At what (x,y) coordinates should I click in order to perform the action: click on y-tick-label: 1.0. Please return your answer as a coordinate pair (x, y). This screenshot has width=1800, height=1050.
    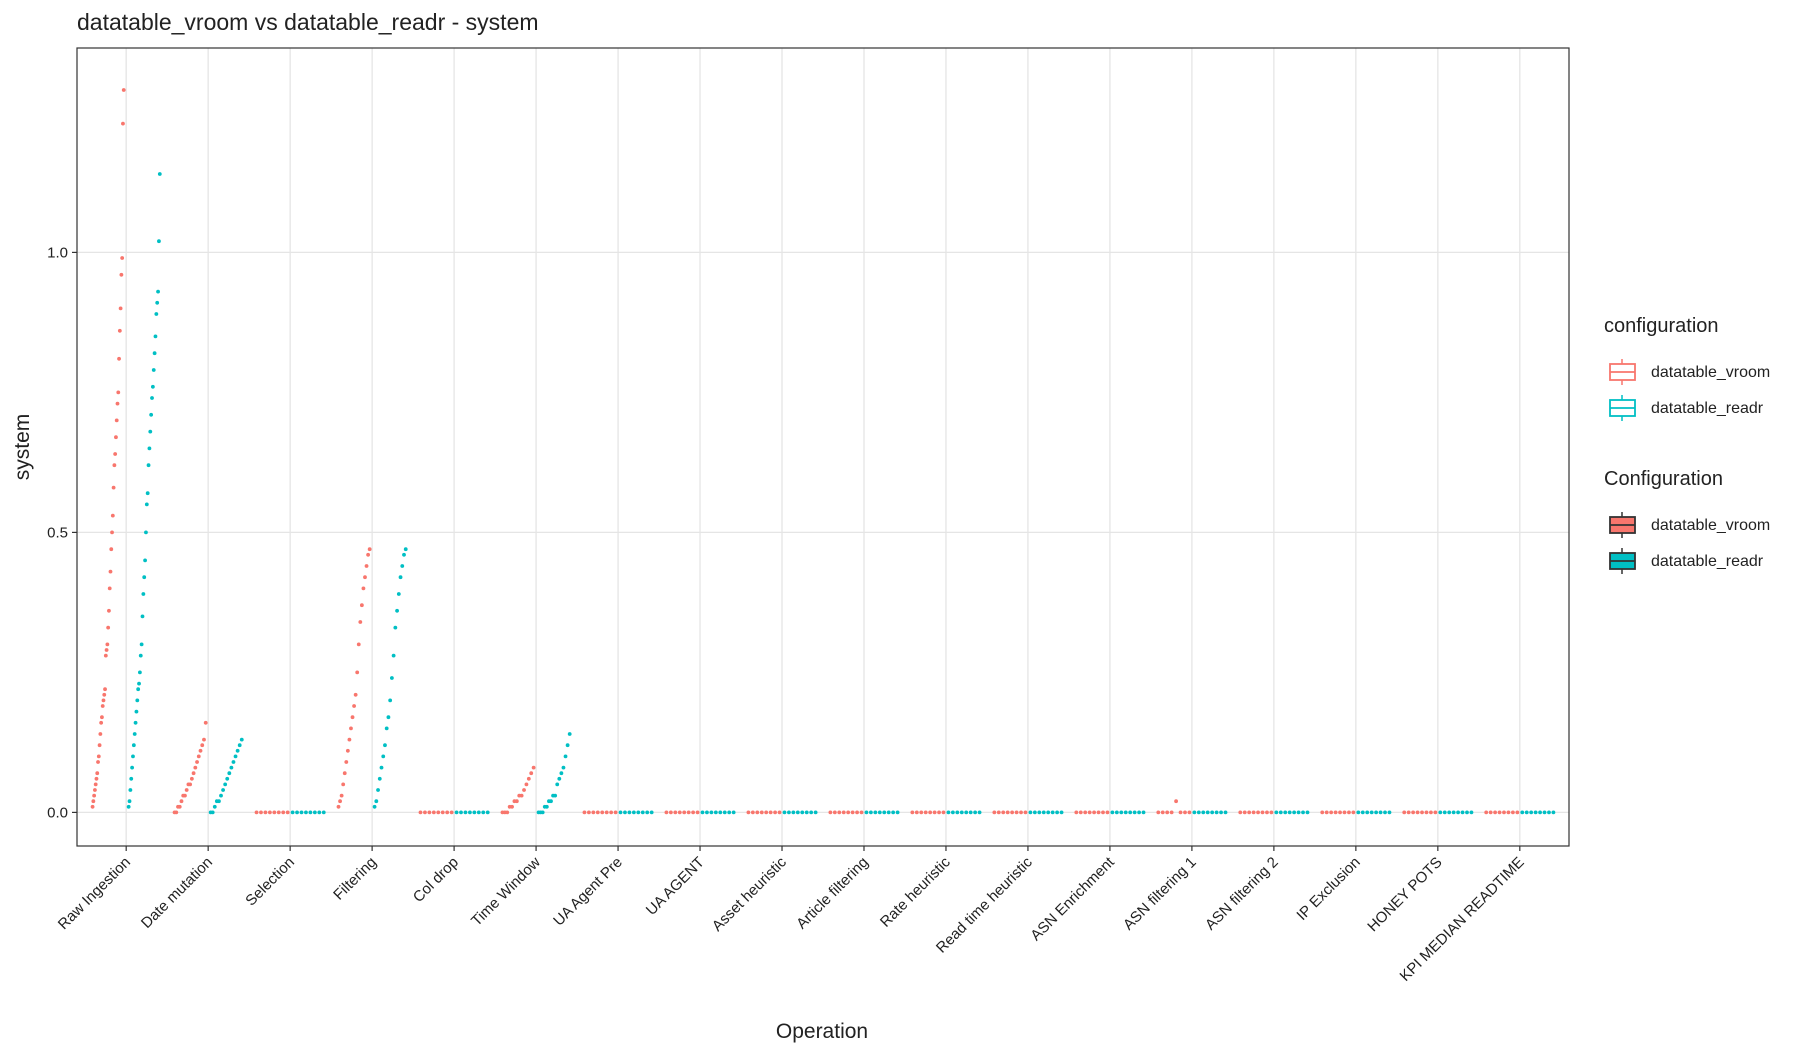
    Looking at the image, I should click on (57, 252).